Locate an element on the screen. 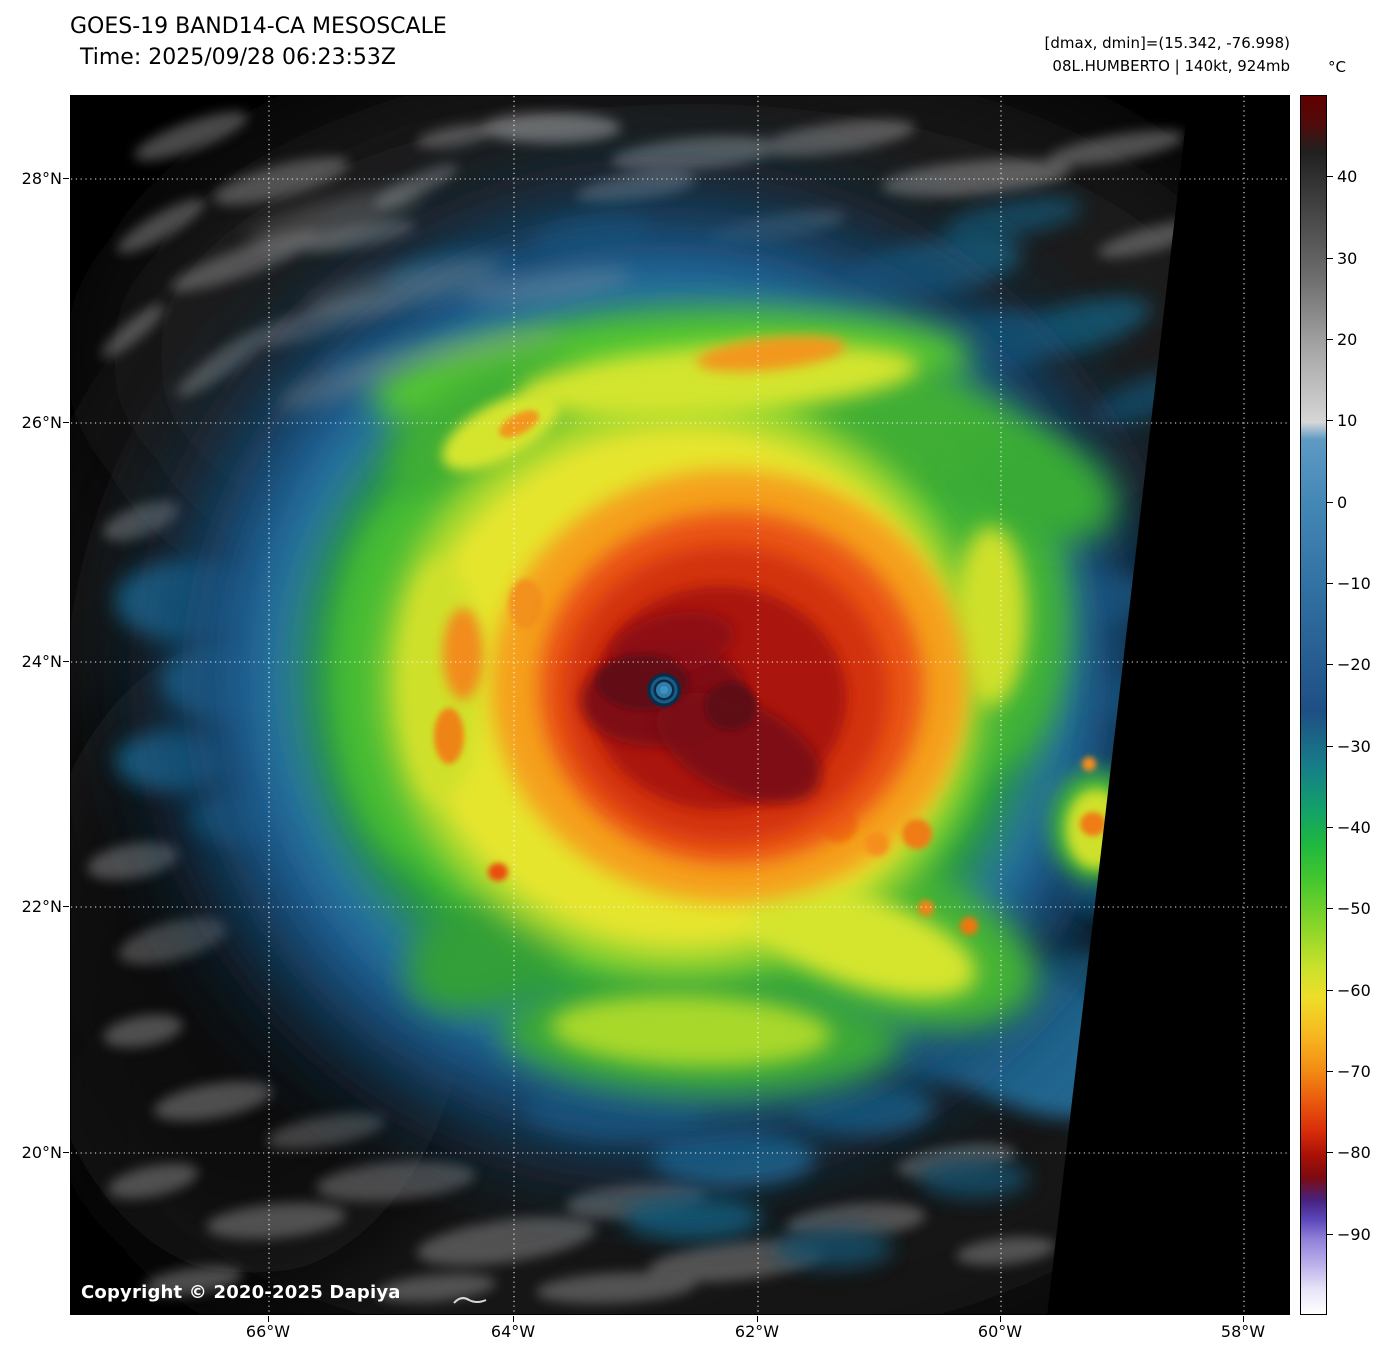 Image resolution: width=1390 pixels, height=1359 pixels. product-time: Time: 2025/09/28 06:23:53Z is located at coordinates (238, 57).